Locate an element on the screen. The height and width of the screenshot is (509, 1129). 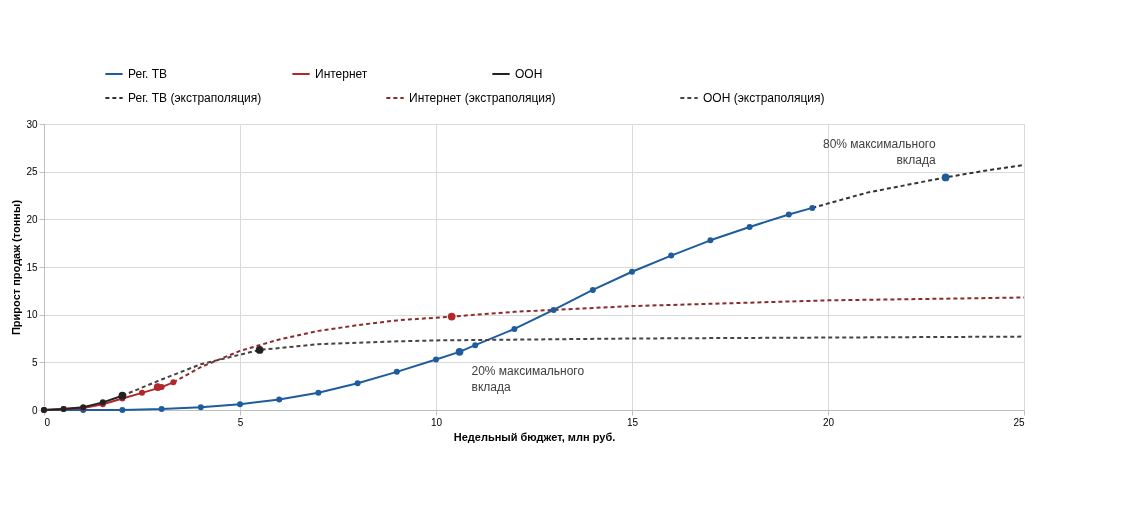
y-tick-label: 30 is located at coordinates (32, 124).